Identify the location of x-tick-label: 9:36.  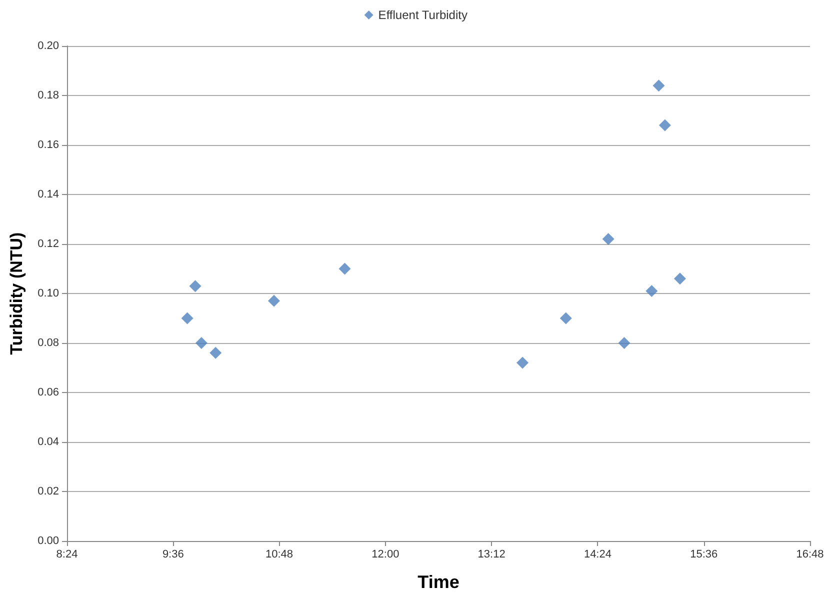
(173, 554).